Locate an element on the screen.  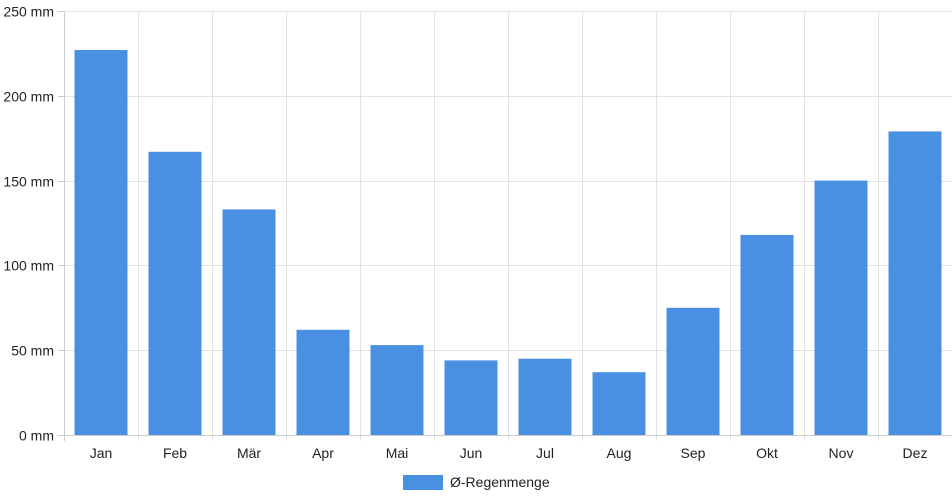
x-tick-label: Mär is located at coordinates (249, 453).